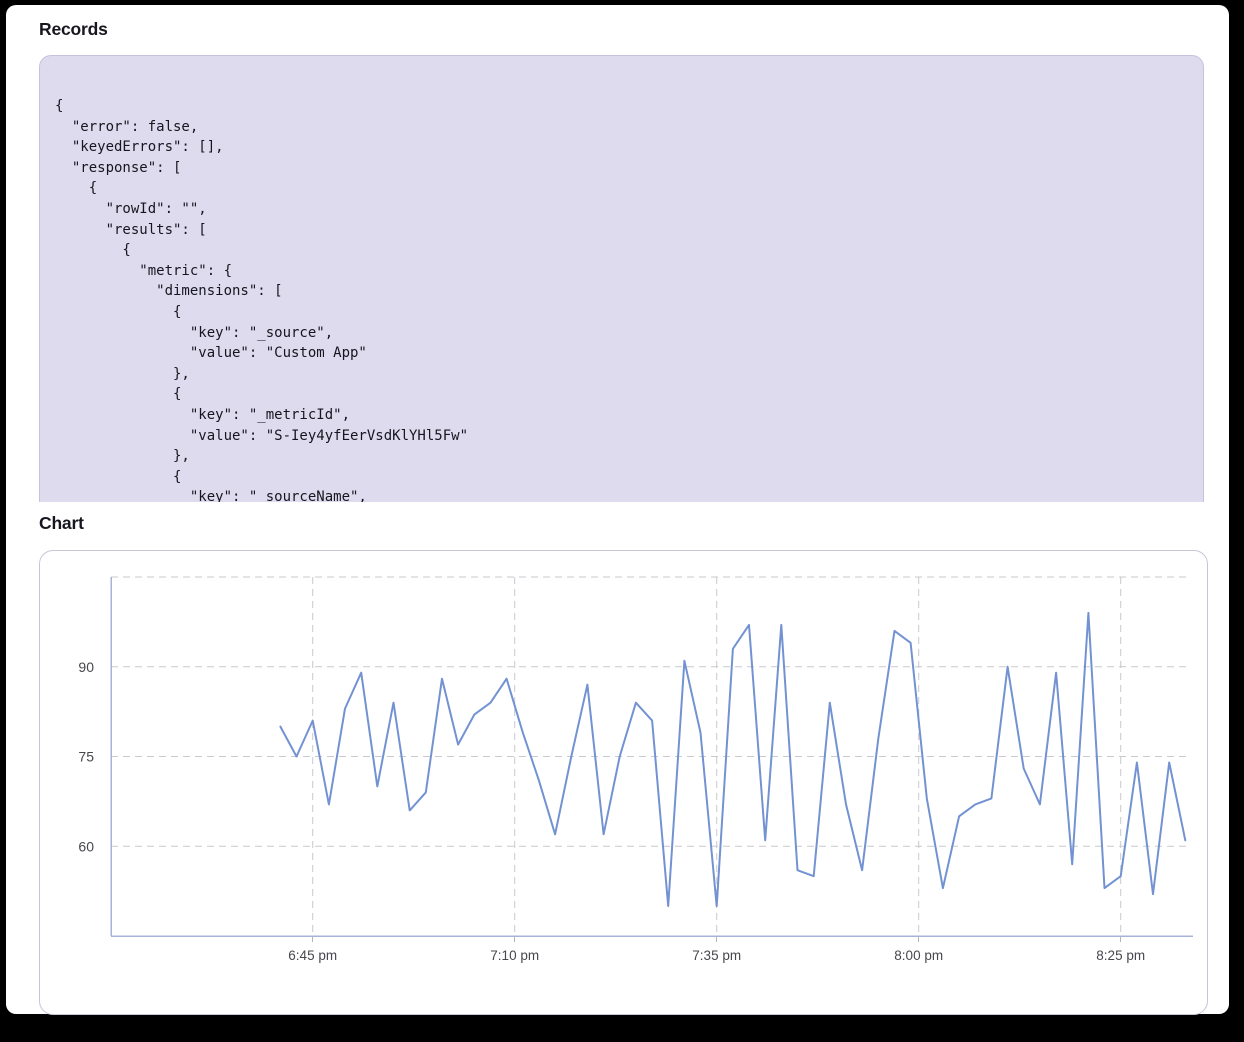 This screenshot has height=1042, width=1244. I want to click on x-tick-label: 6:45 pm, so click(312, 955).